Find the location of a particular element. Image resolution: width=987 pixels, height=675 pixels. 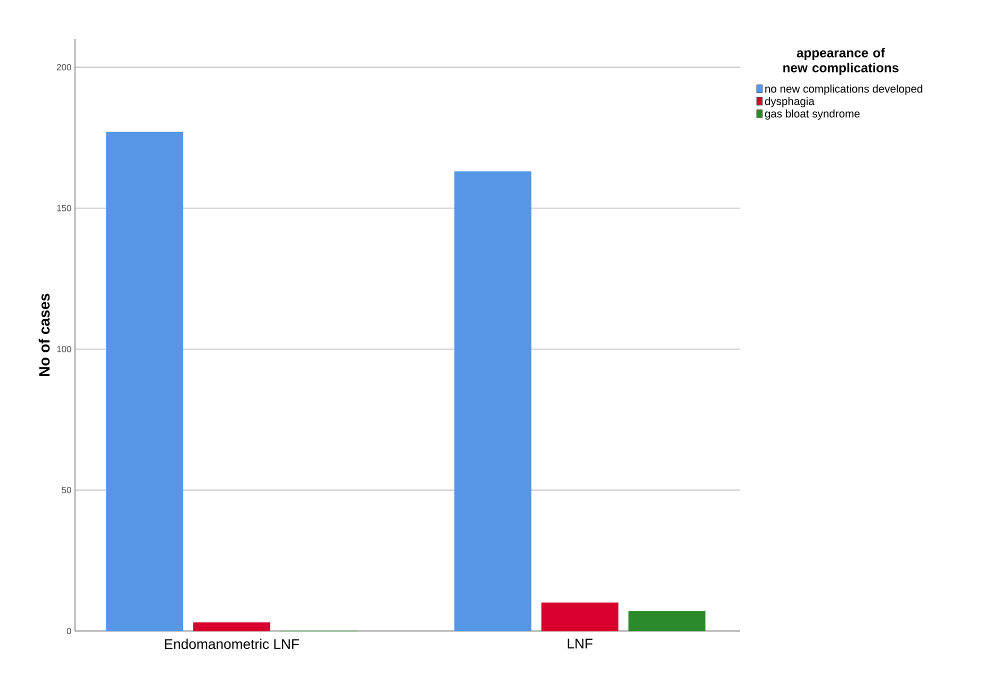

y-tick-label: 100 is located at coordinates (64, 349).